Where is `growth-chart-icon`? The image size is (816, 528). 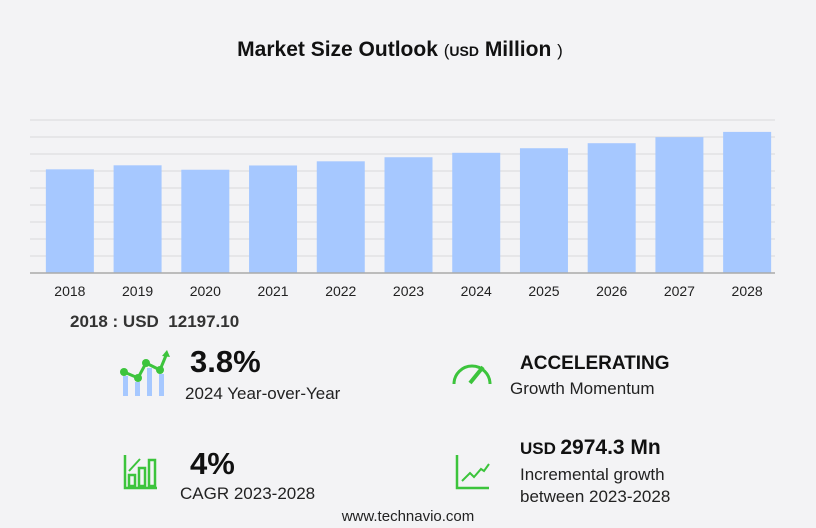
growth-chart-icon is located at coordinates (145, 373).